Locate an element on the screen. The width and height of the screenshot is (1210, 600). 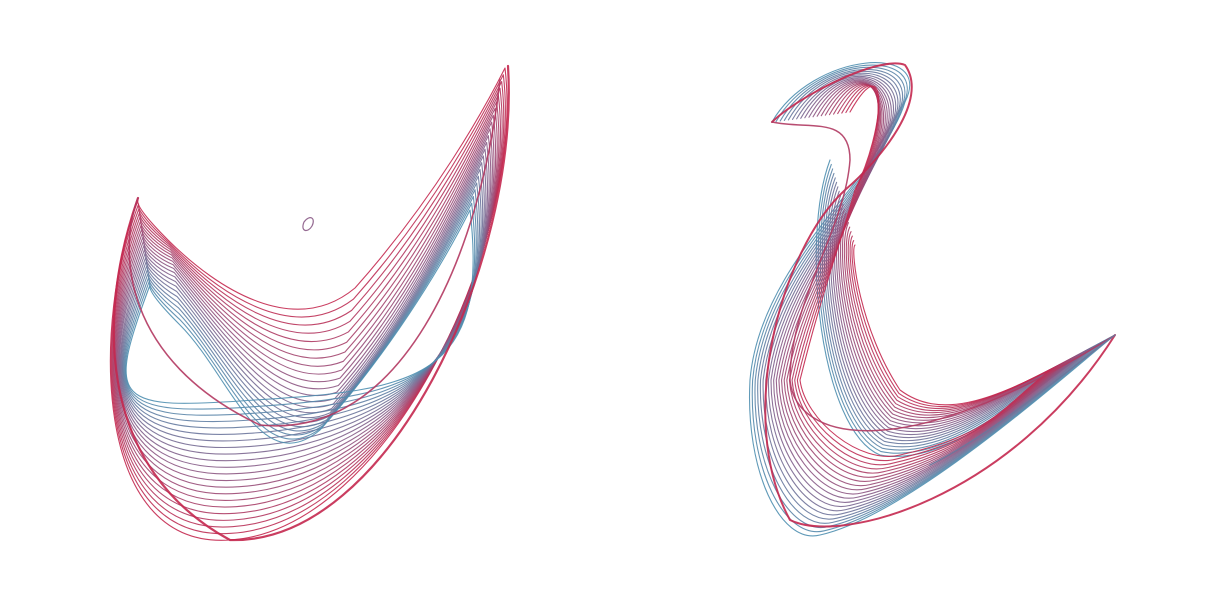
right-inner-rim is located at coordinates (943, 276).